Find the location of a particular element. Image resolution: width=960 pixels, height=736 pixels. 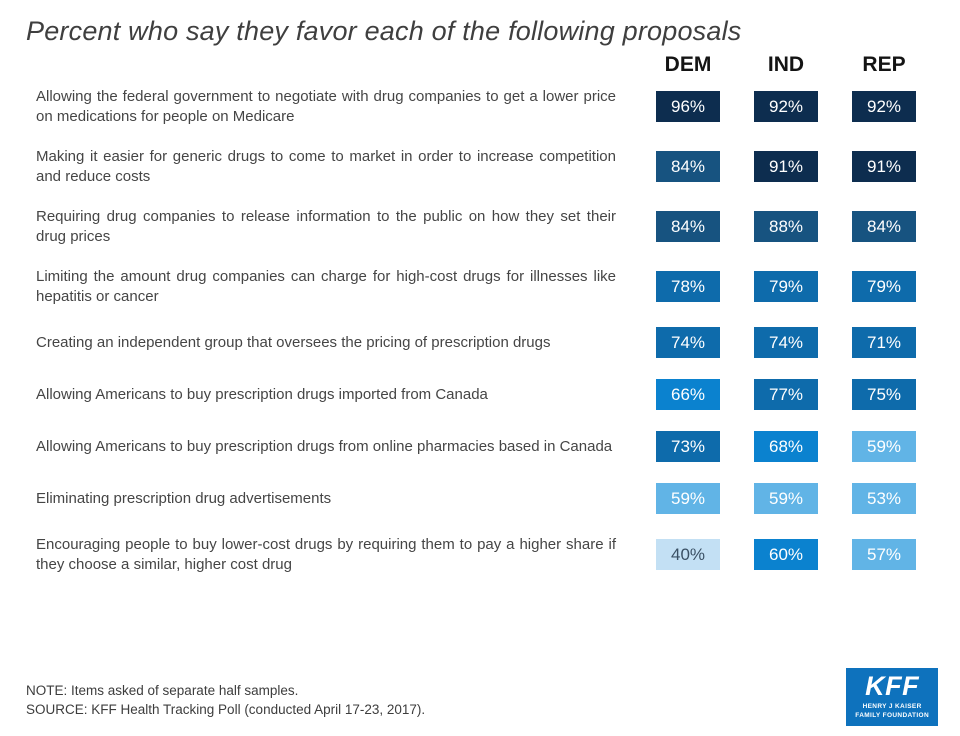

value-cell-dem: 74% is located at coordinates (688, 342).